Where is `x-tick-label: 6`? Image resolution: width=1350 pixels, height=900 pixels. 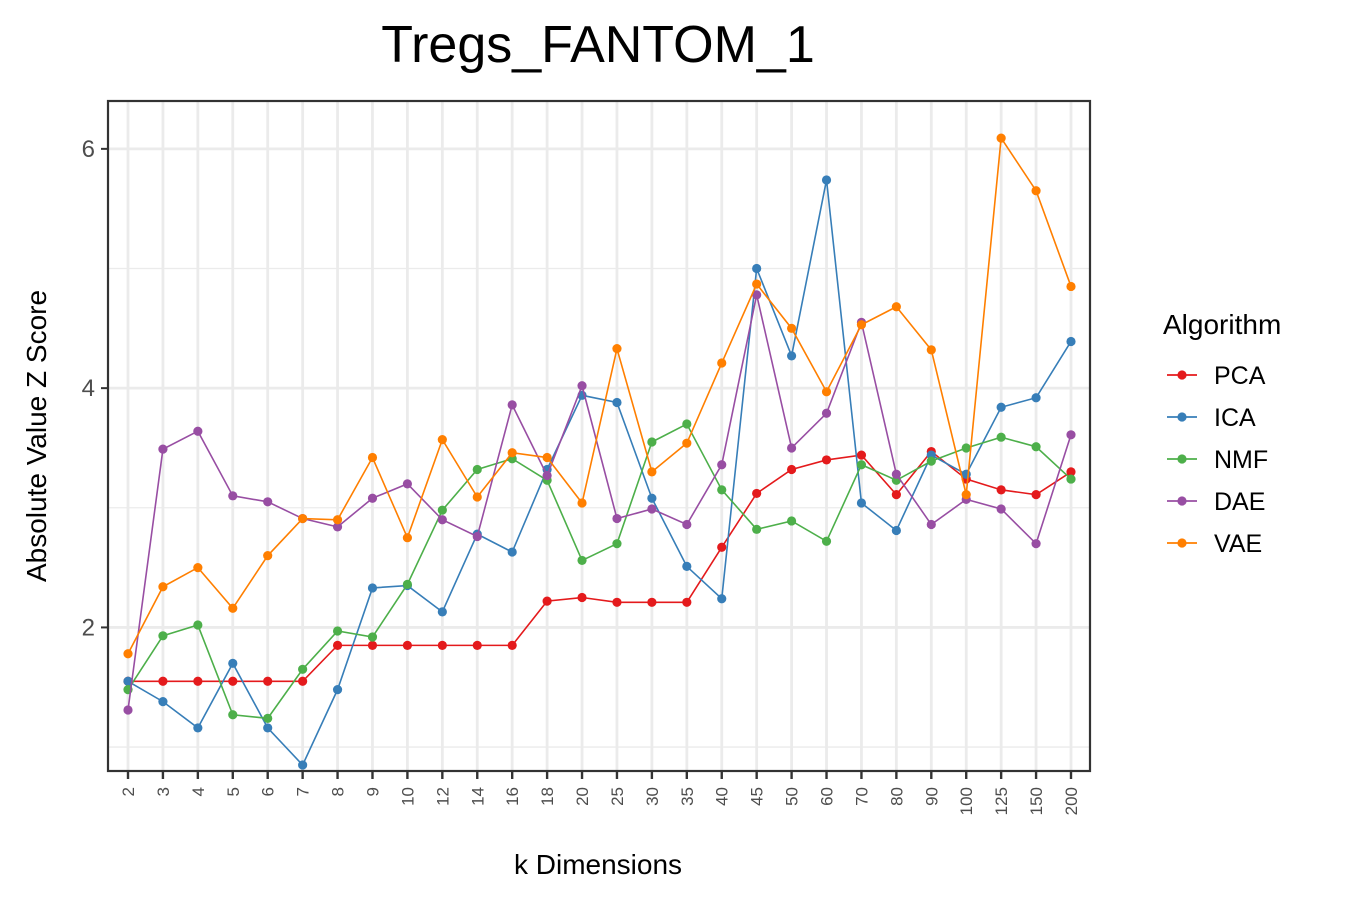 x-tick-label: 6 is located at coordinates (268, 791).